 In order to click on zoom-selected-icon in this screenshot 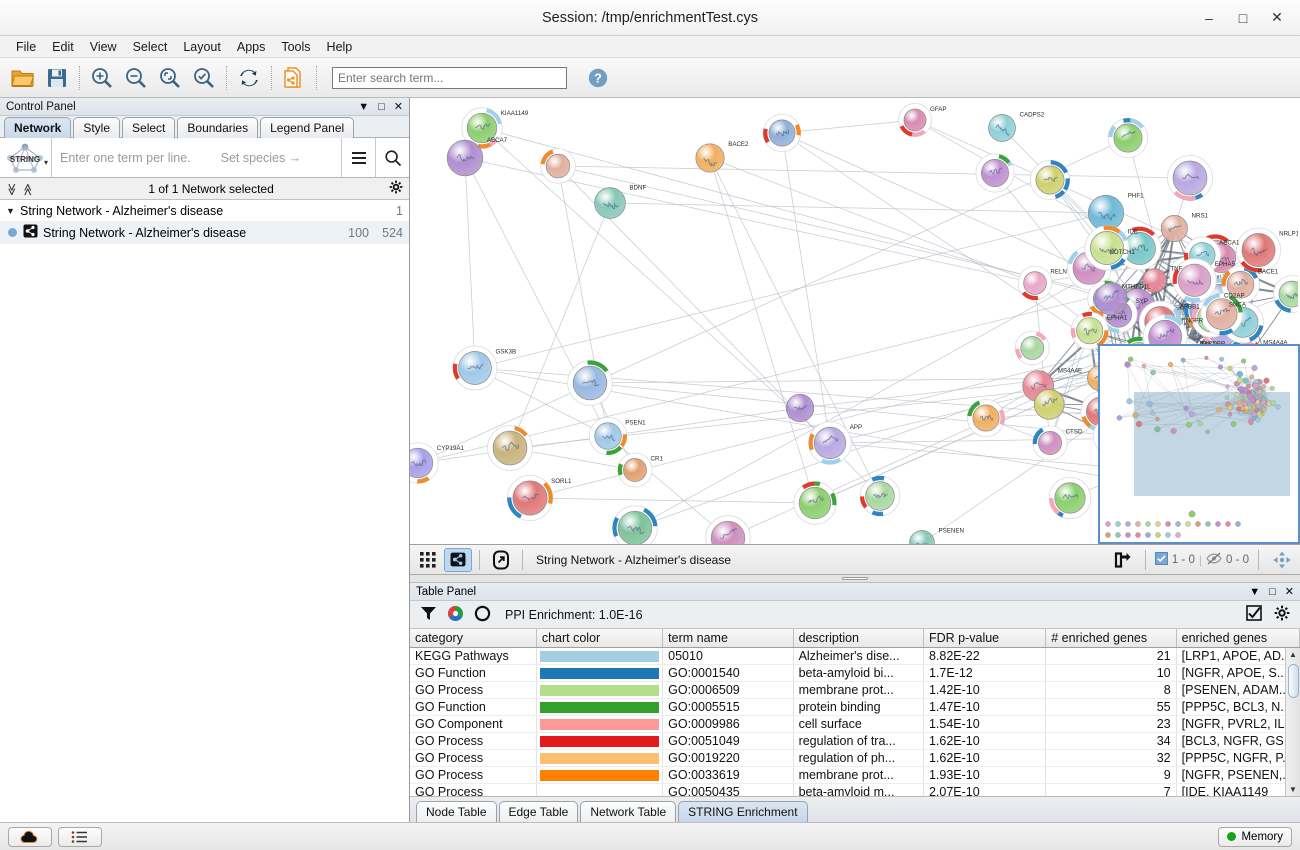, I will do `click(204, 78)`.